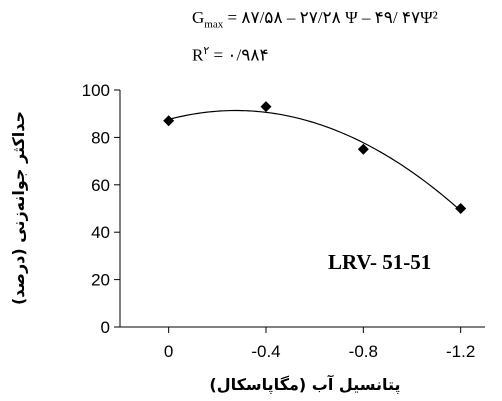  I want to click on x-tick-label: -1.2, so click(460, 351).